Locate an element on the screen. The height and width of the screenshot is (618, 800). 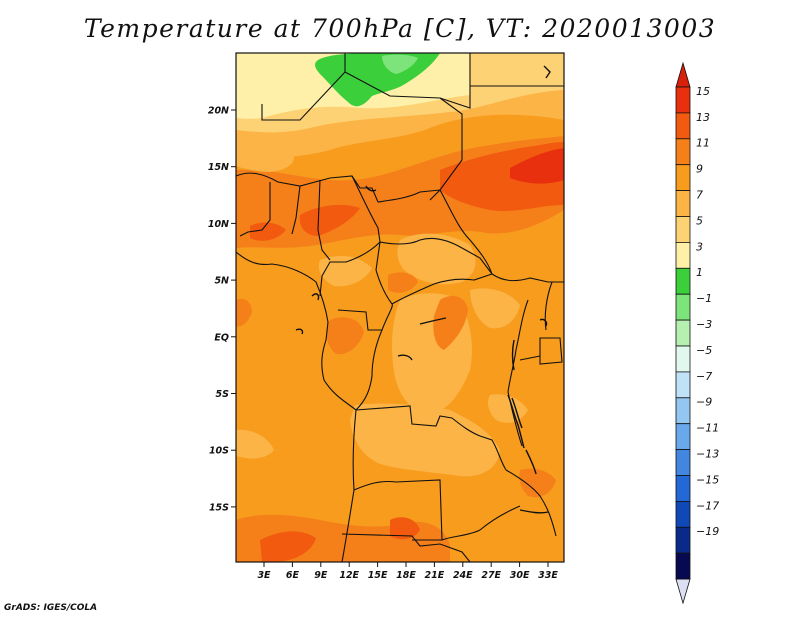
lat-tick-label: 20N is located at coordinates (218, 111).